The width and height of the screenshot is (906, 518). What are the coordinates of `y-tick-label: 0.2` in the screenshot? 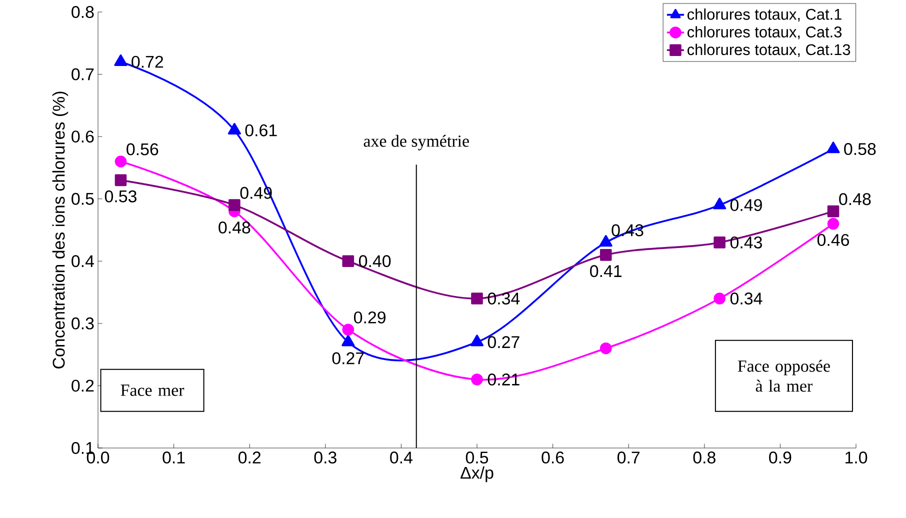 It's located at (83, 386).